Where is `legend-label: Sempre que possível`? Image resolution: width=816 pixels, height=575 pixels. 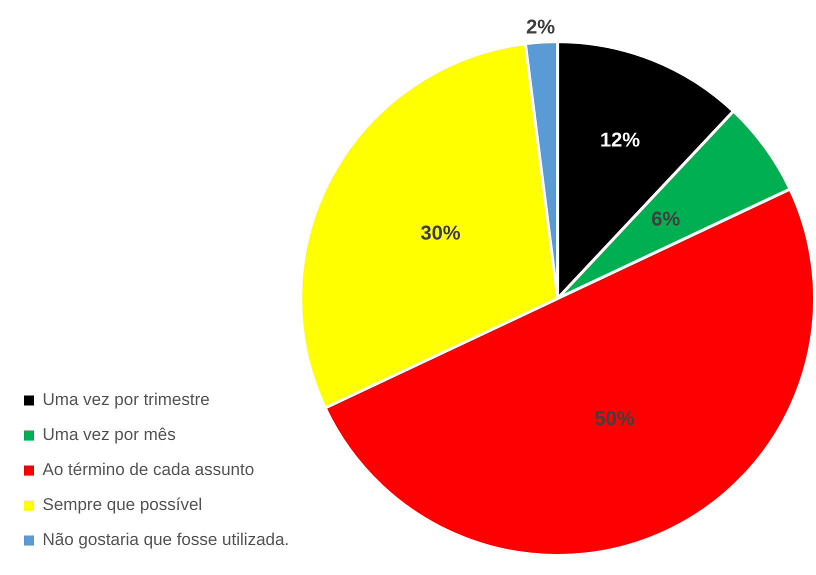 legend-label: Sempre que possível is located at coordinates (122, 504).